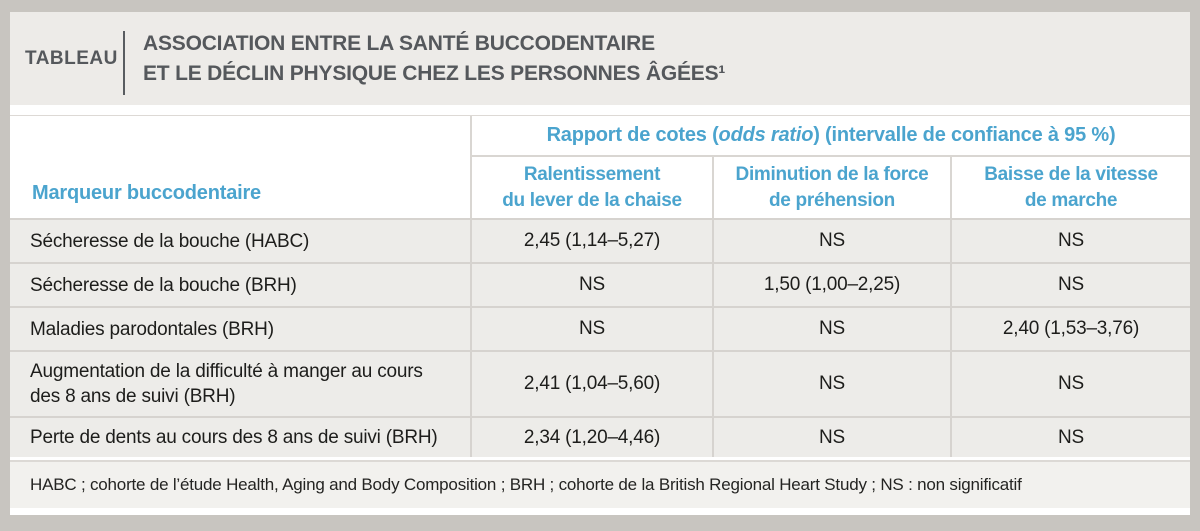 Image resolution: width=1200 pixels, height=531 pixels. Describe the element at coordinates (124, 63) in the screenshot. I see `title-divider-rule` at that location.